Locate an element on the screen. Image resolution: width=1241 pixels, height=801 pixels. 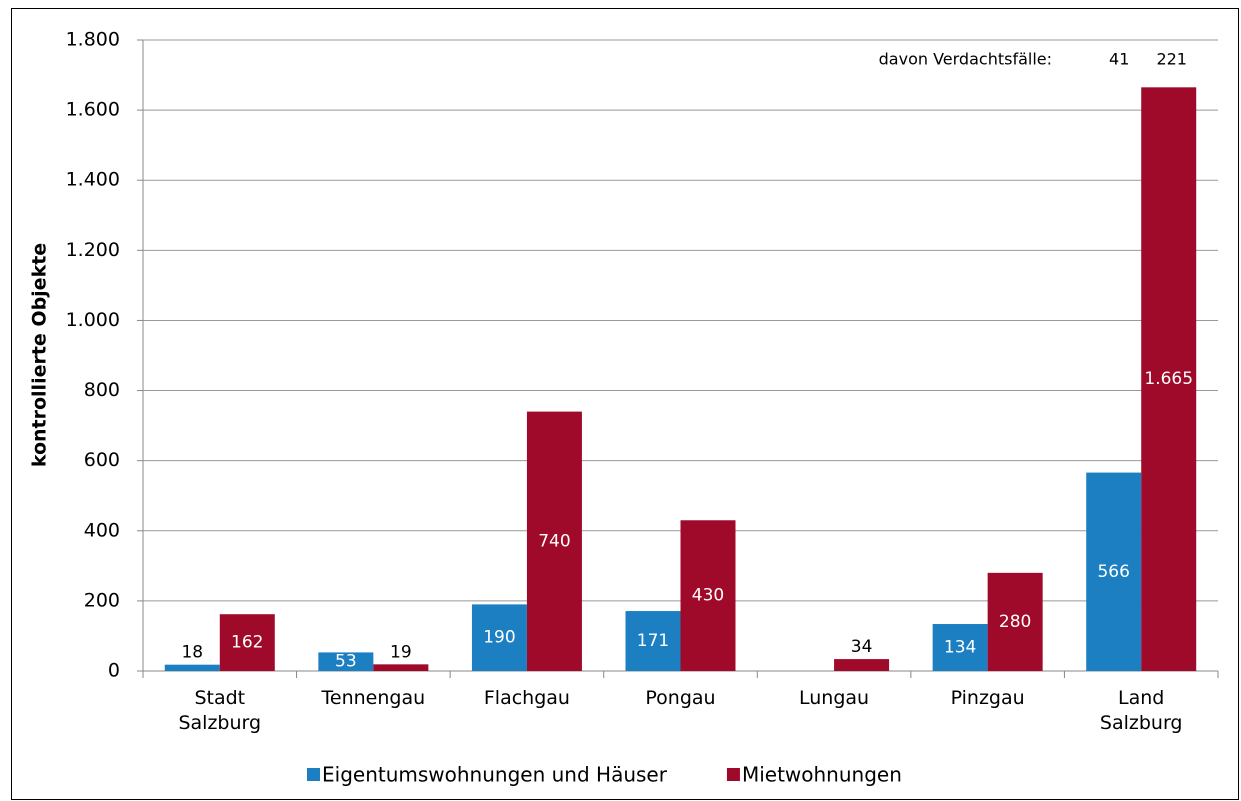
data-label: 1.665 is located at coordinates (1168, 379).